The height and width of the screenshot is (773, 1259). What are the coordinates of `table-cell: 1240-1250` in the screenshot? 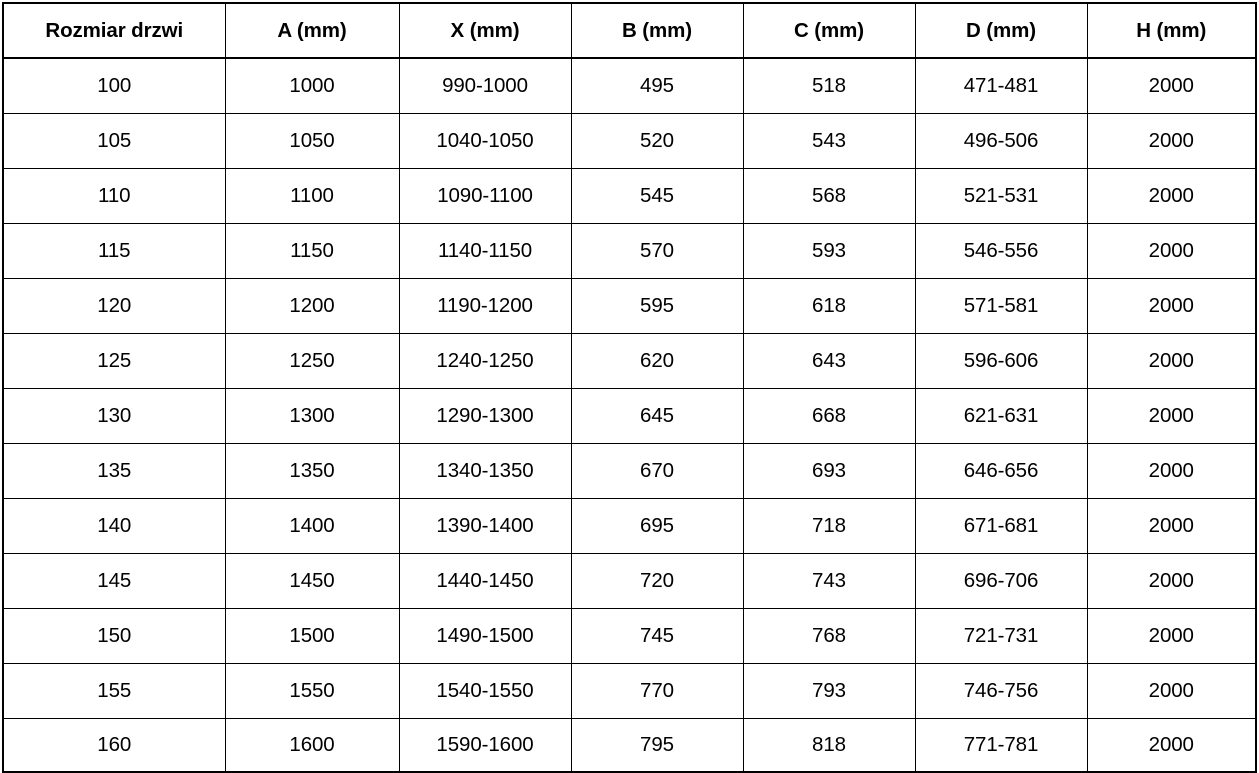 It's located at (485, 361).